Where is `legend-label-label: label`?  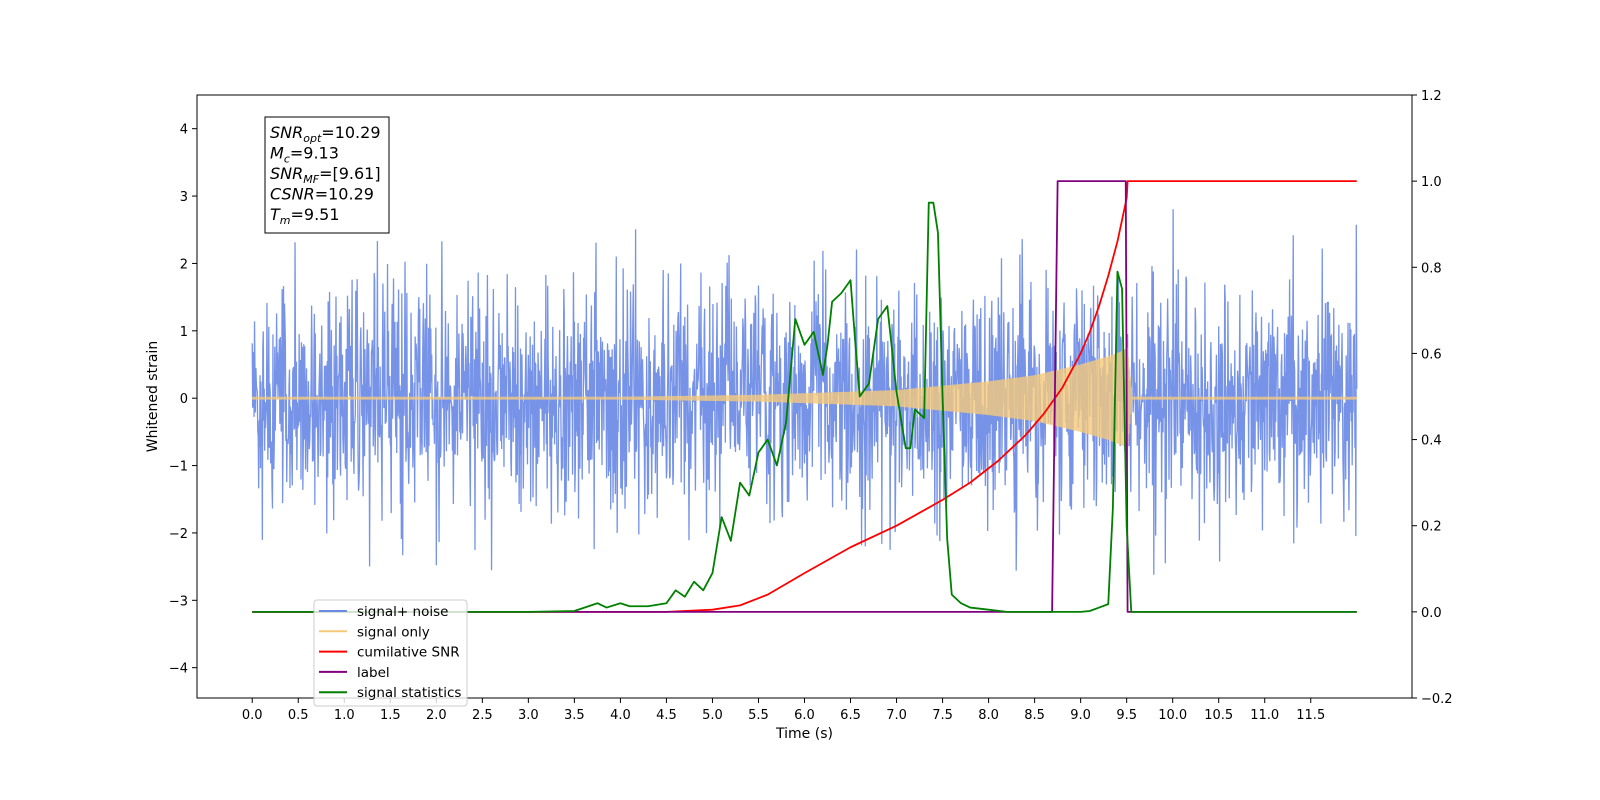
legend-label-label: label is located at coordinates (373, 673).